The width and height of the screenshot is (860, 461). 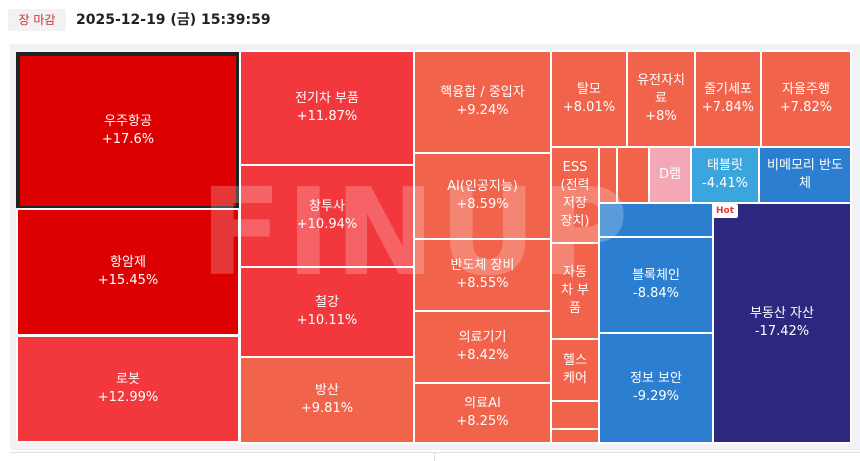 I want to click on tile-name: D램, so click(x=670, y=174).